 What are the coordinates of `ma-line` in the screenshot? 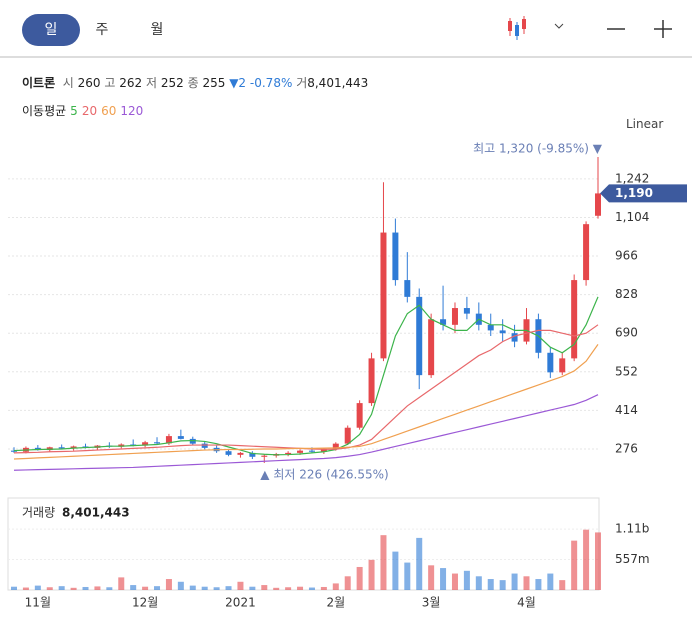 It's located at (306, 432).